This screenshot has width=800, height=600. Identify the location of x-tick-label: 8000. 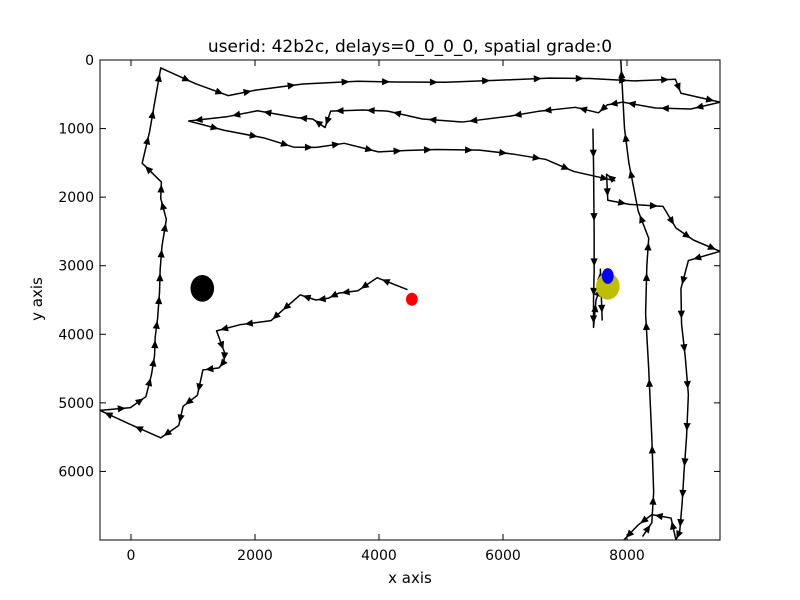
(627, 556).